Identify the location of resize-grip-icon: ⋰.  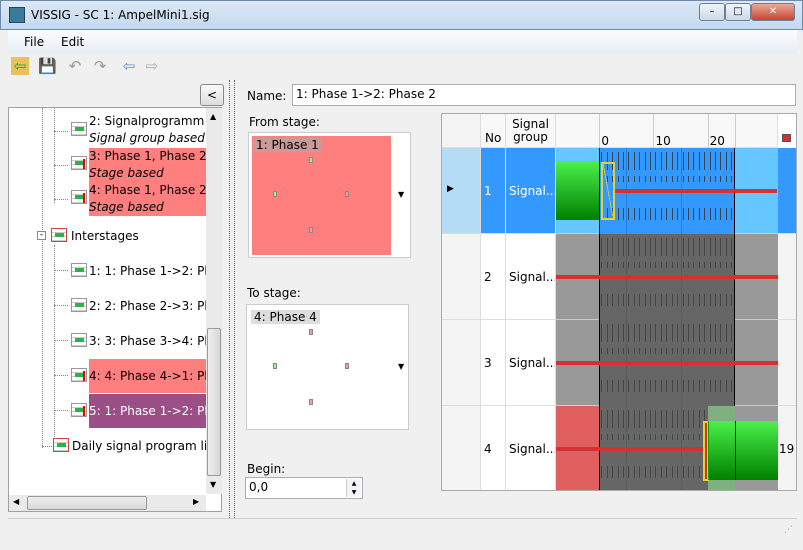
(788, 530).